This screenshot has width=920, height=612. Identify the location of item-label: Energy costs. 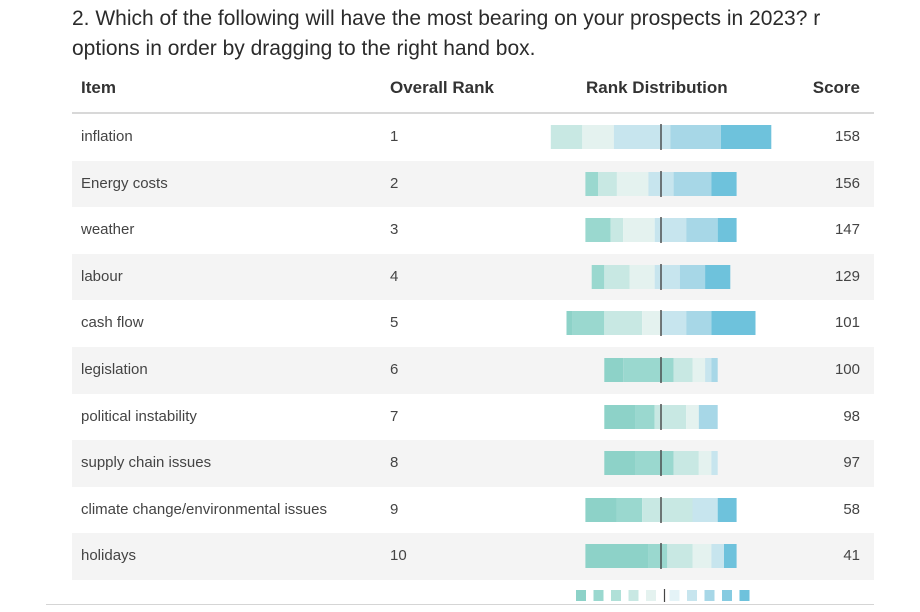
(124, 183).